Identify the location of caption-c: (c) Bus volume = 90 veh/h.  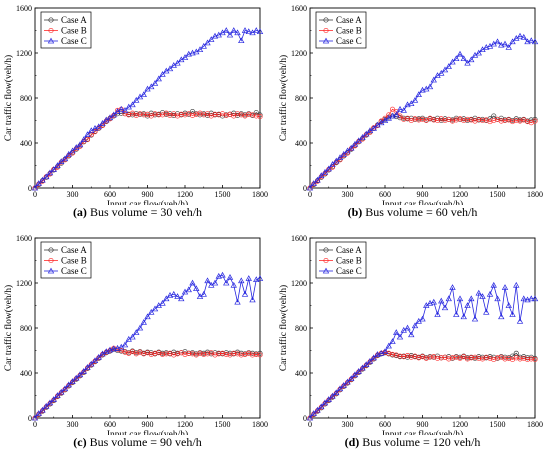
(137, 442).